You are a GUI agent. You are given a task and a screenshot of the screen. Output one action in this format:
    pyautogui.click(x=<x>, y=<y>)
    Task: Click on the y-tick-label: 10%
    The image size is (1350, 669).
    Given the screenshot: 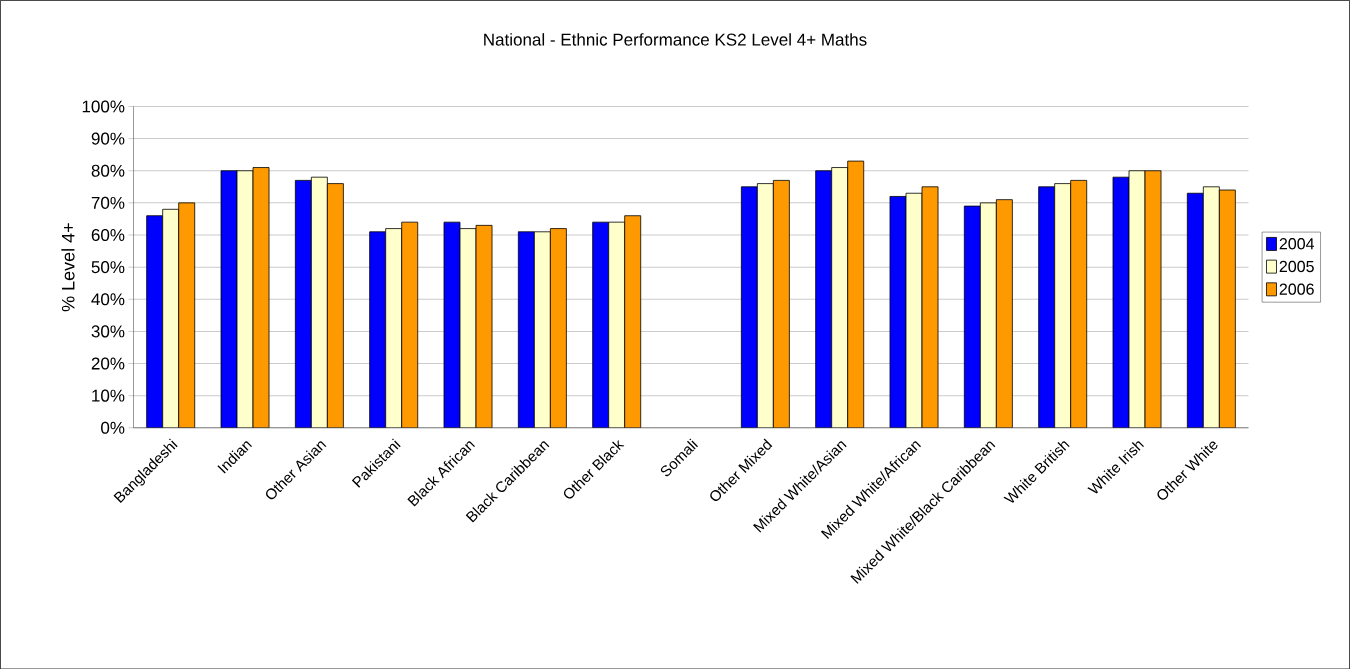 What is the action you would take?
    pyautogui.click(x=108, y=395)
    